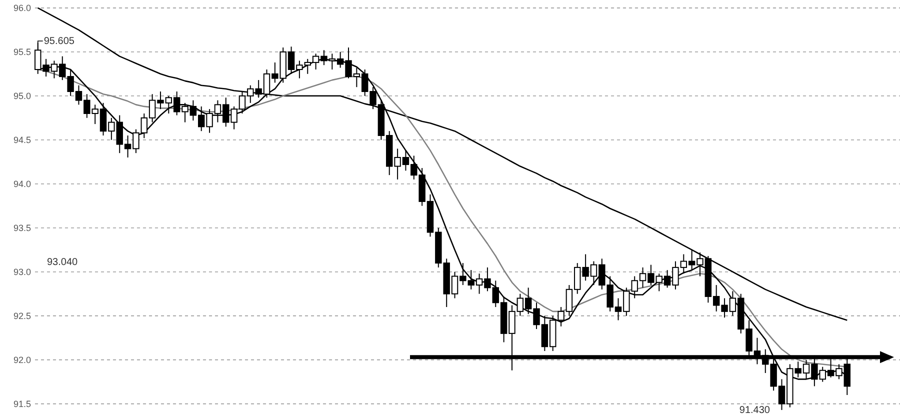 The height and width of the screenshot is (417, 900). I want to click on y-tick-label: 93.0, so click(22, 271).